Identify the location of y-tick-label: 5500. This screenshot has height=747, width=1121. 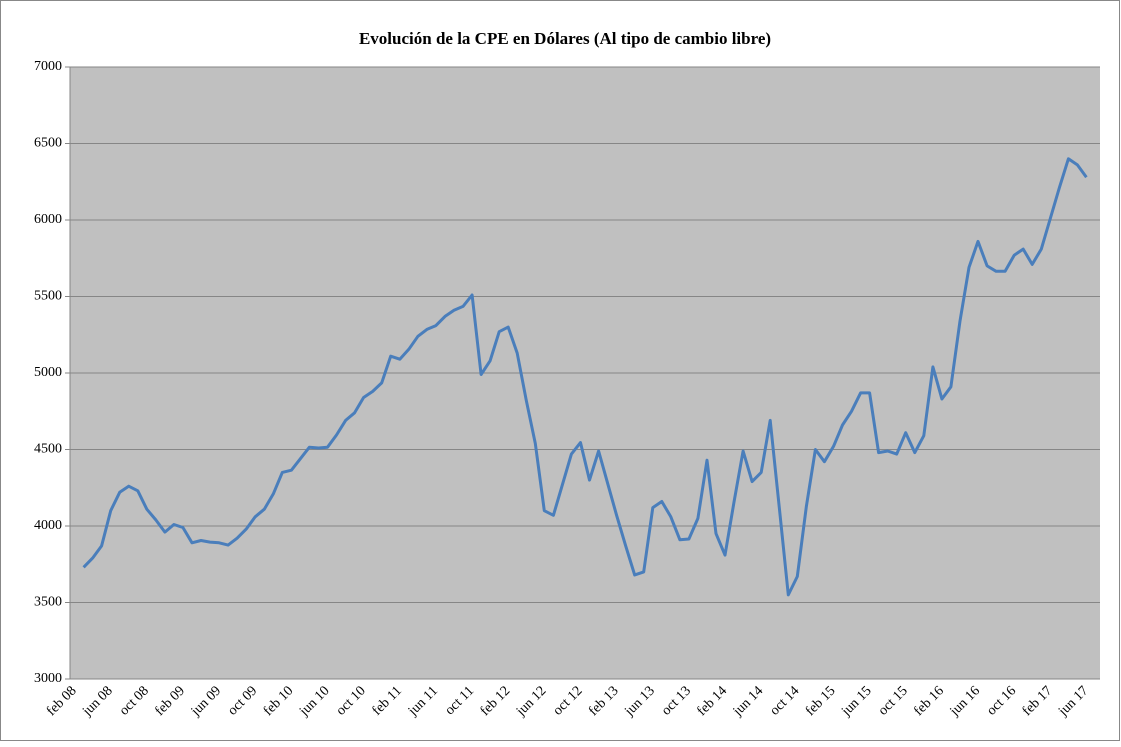
(48, 296).